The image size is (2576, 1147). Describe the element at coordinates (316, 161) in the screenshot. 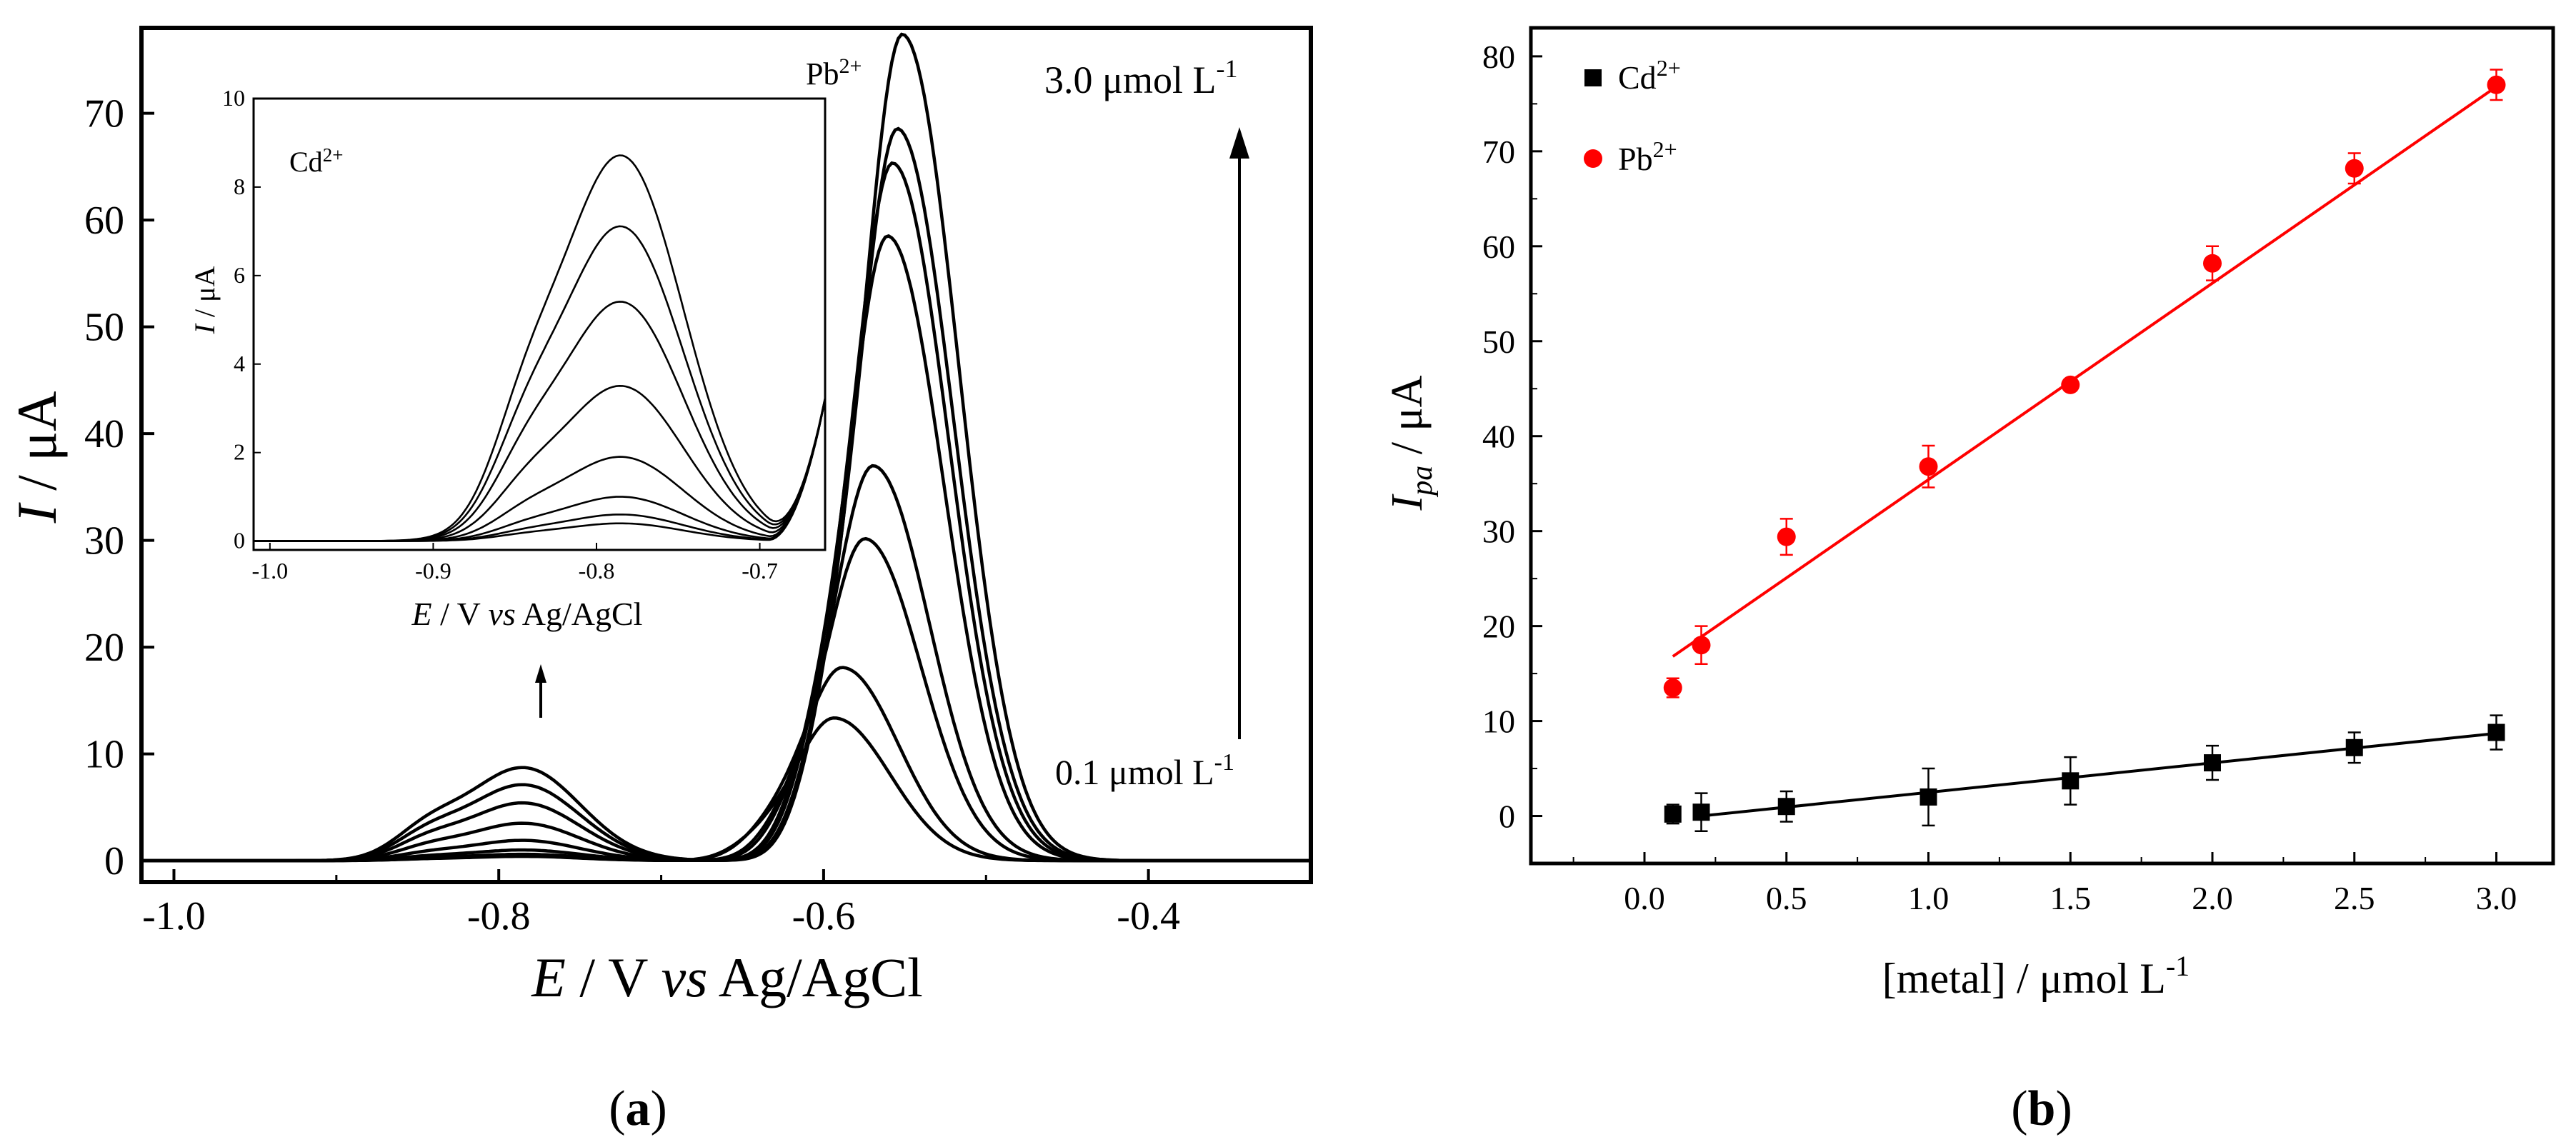

I see `inset-cd-label: Cd2+` at that location.